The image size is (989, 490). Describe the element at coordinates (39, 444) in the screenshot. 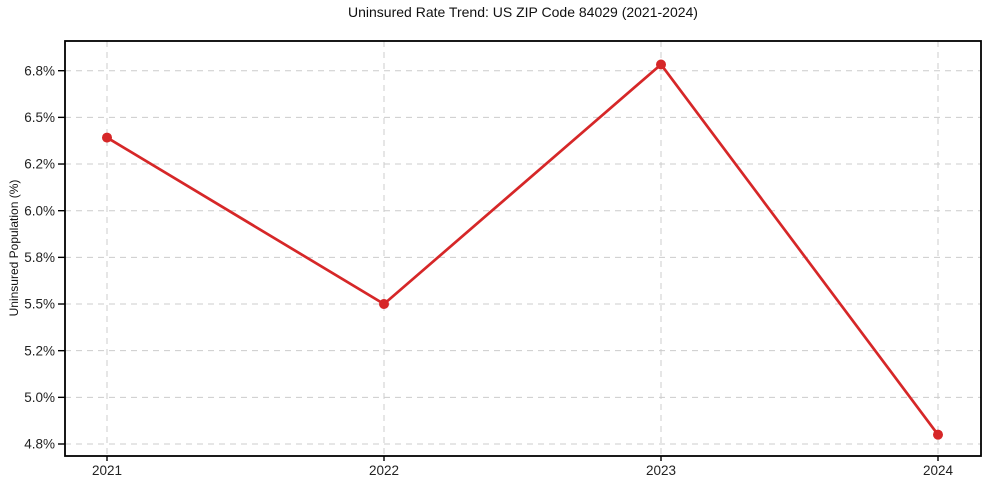

I see `y-tick-label: 4.8%` at that location.